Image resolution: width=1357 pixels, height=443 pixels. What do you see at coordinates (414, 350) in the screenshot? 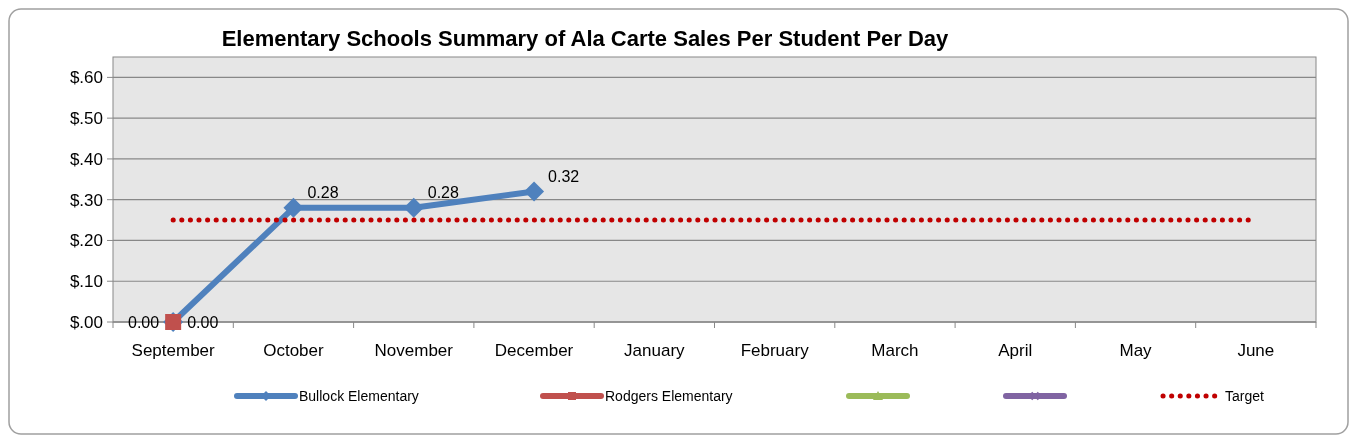
I see `x-tick-label: November` at bounding box center [414, 350].